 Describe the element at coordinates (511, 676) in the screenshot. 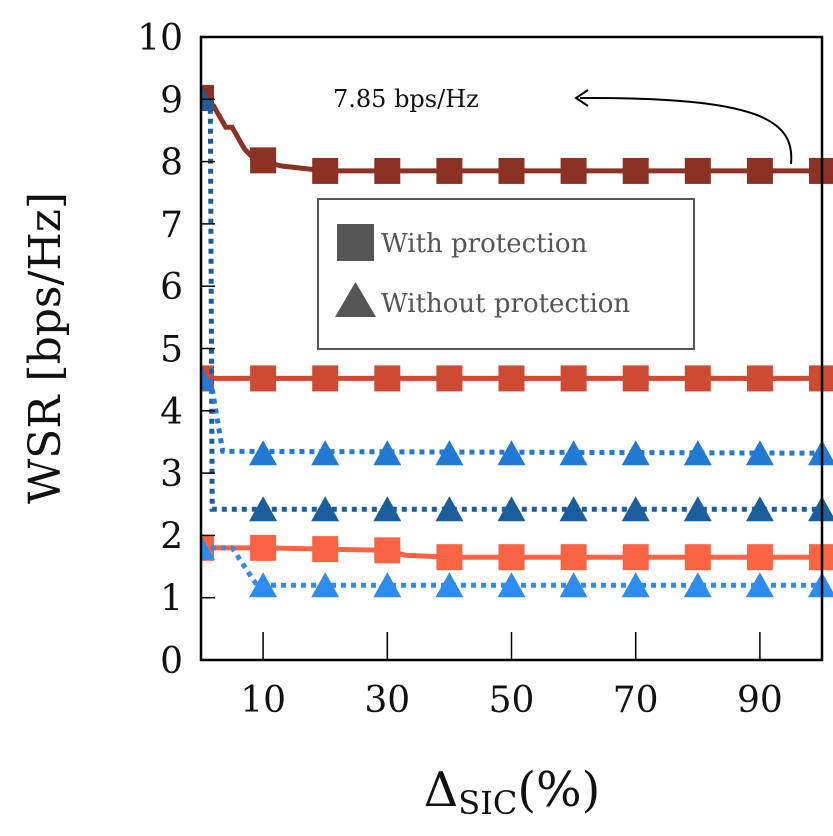

I see `x-axis-ticks: 10 30 50 70 90` at that location.